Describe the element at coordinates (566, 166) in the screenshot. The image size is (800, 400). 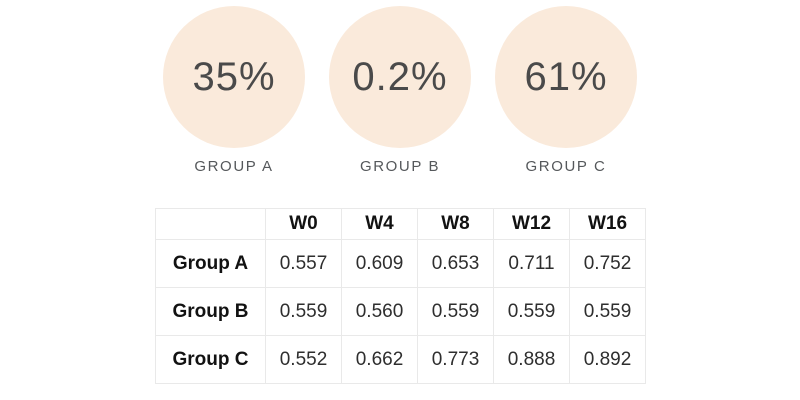
I see `stat-label-group-c: GROUP C` at that location.